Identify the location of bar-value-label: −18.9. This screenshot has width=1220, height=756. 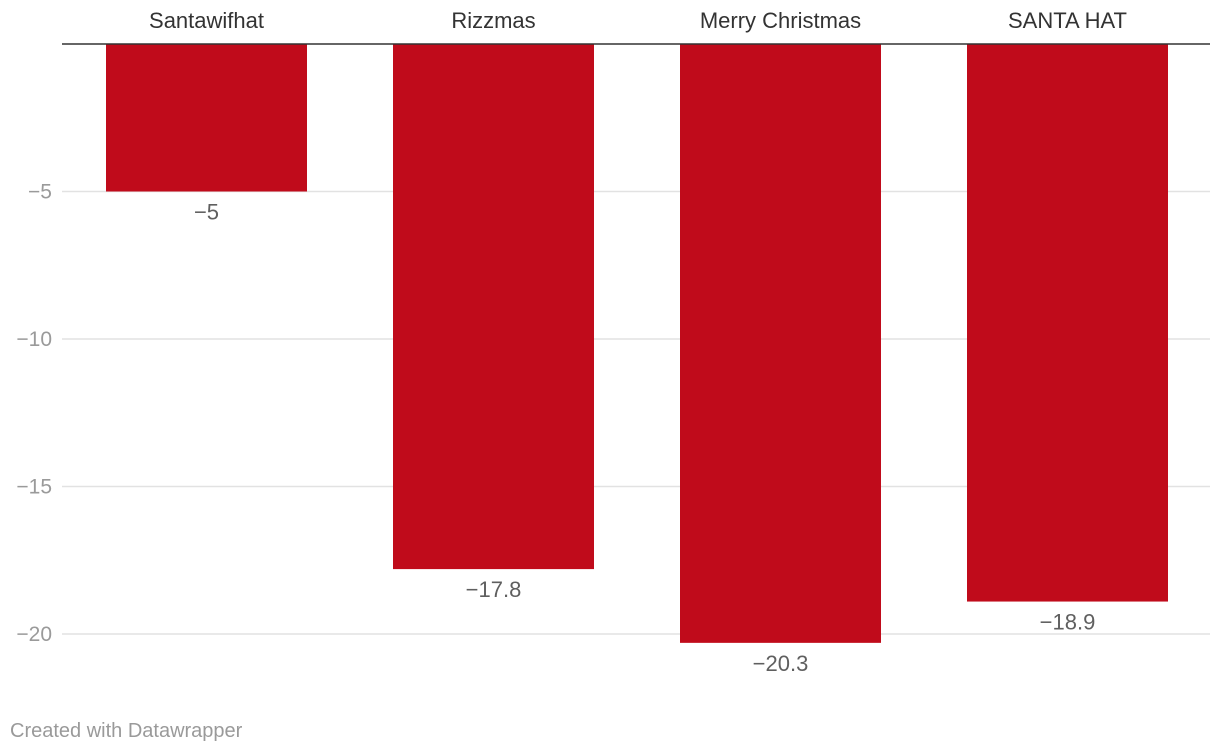
(1068, 622).